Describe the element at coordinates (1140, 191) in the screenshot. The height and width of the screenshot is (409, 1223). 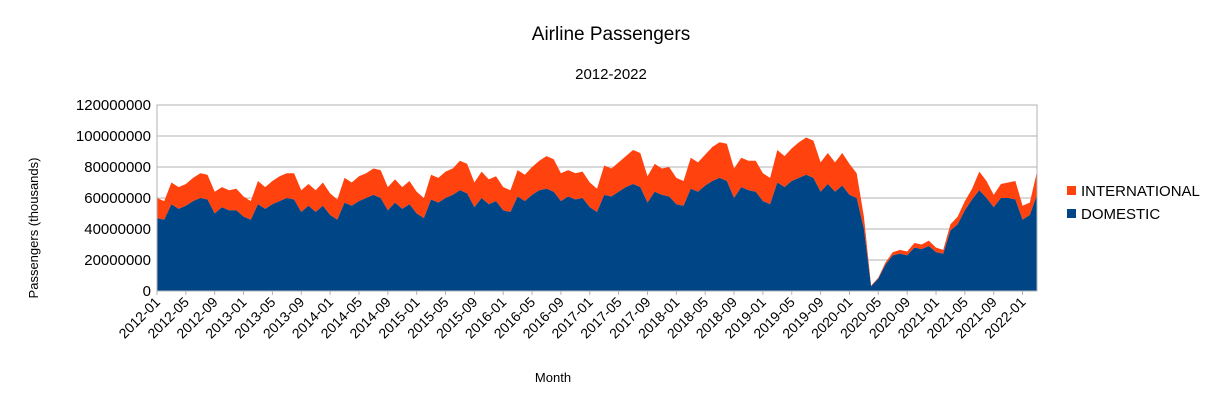
I see `legend-label-international: INTERNATIONAL` at that location.